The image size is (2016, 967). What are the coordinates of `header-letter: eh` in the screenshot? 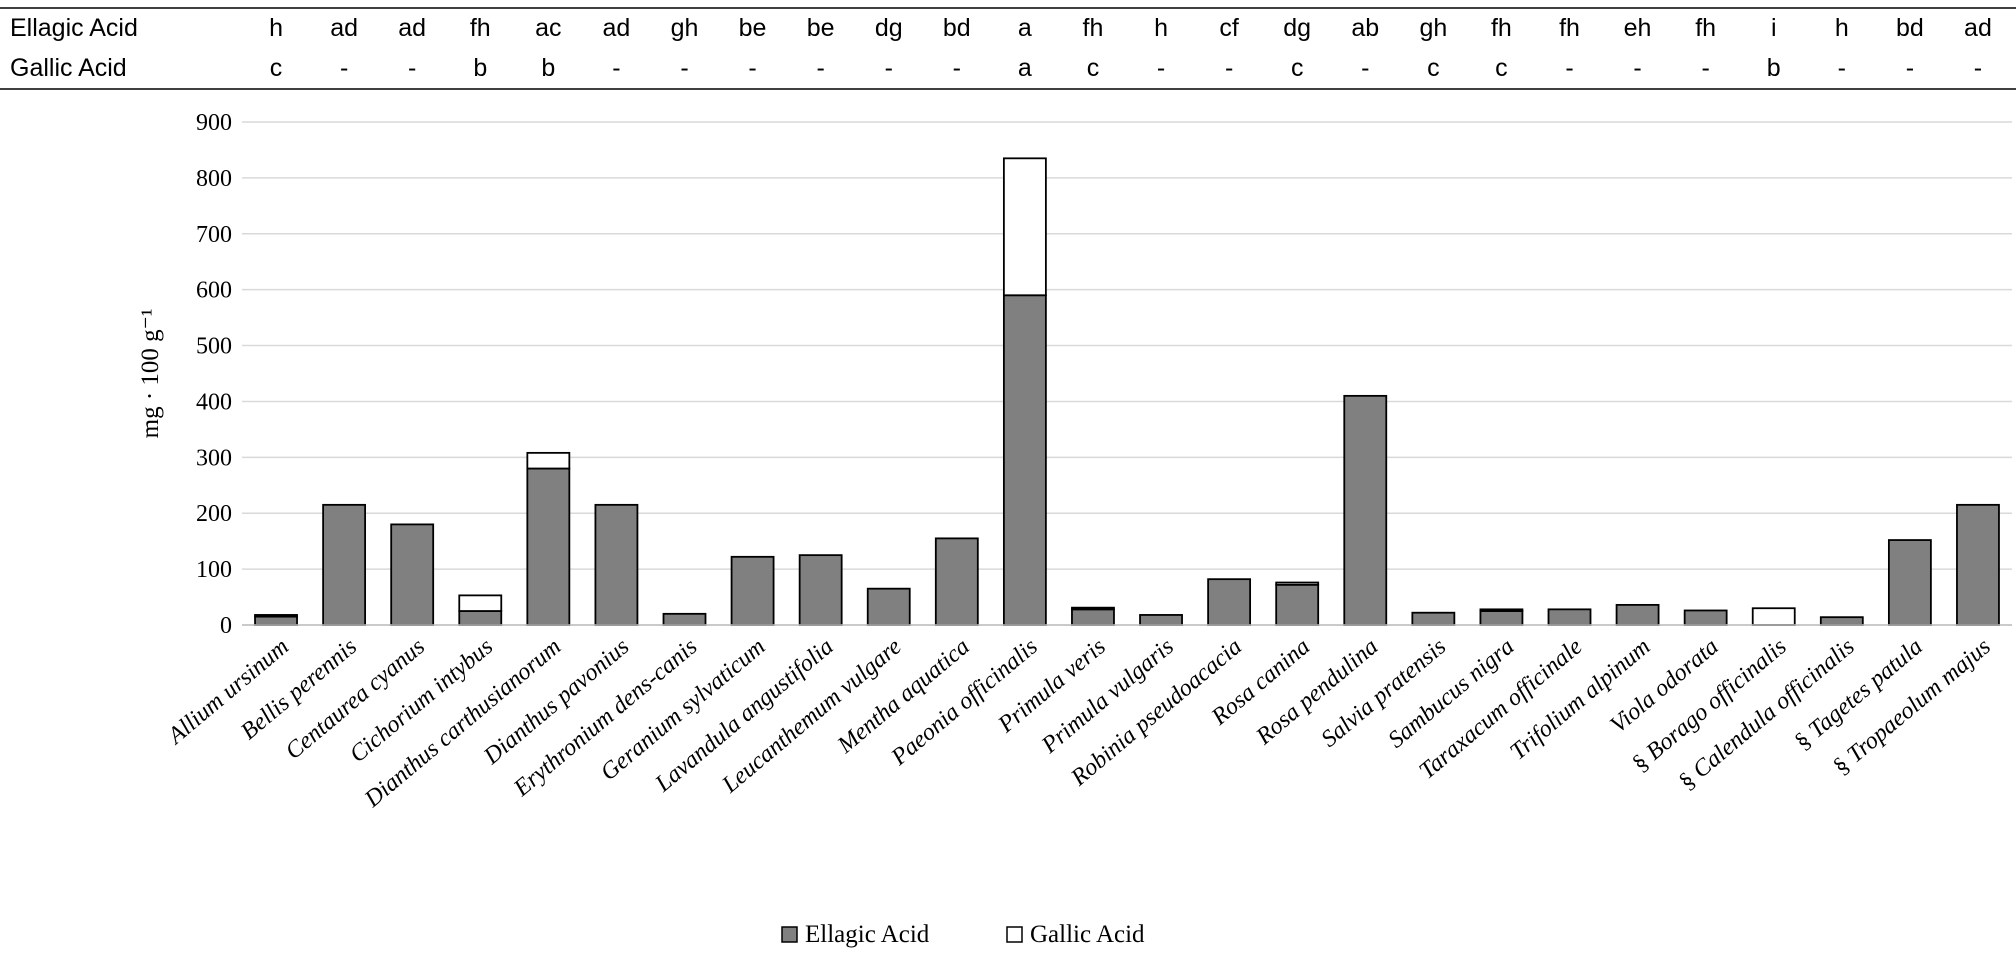 It's located at (1638, 28).